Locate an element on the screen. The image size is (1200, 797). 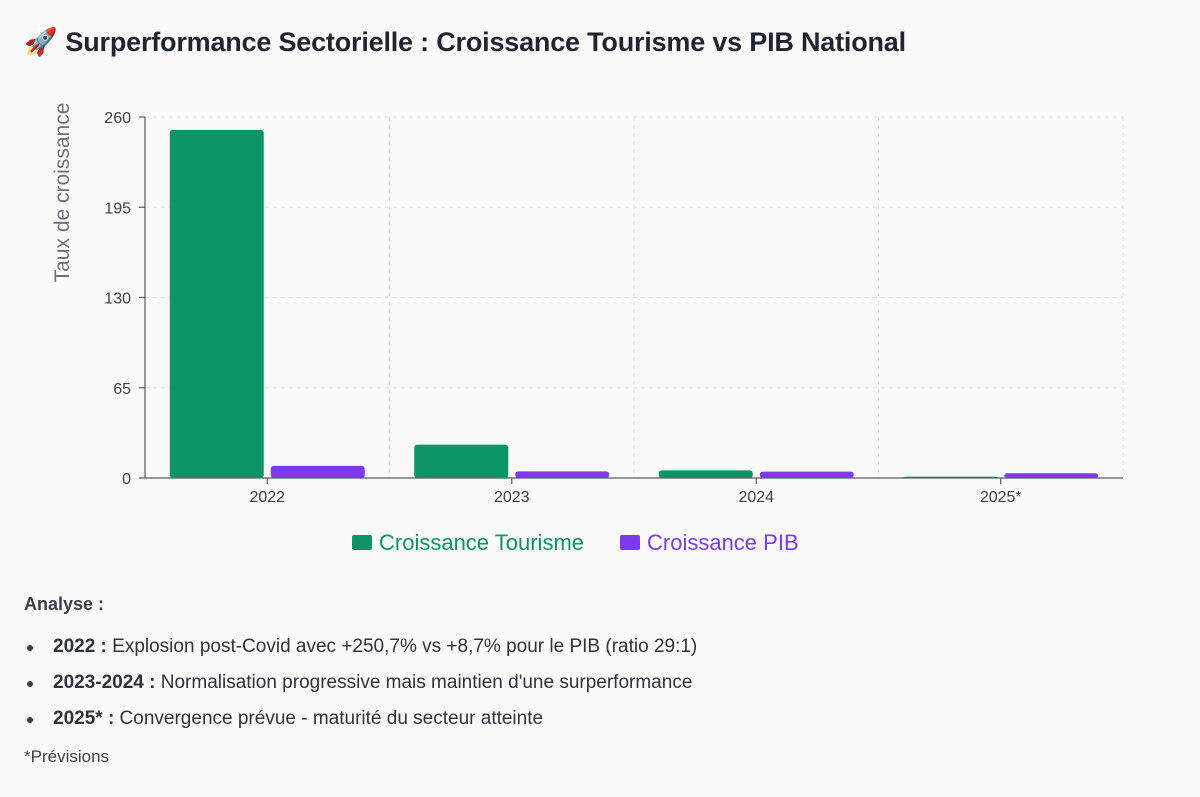
rocket-icon: 🚀 is located at coordinates (41, 42).